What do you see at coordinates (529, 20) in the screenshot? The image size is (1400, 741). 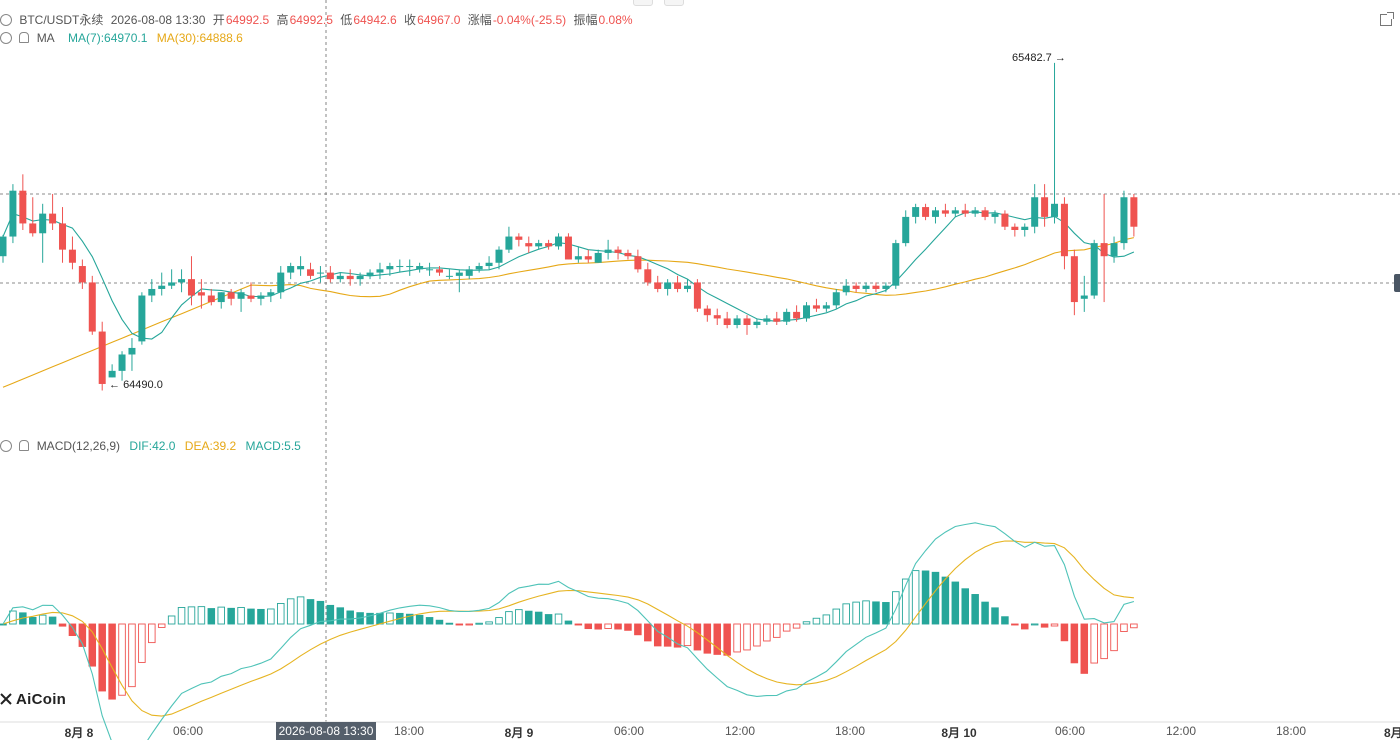 I see `change-value: -0.04%(-25.5)` at bounding box center [529, 20].